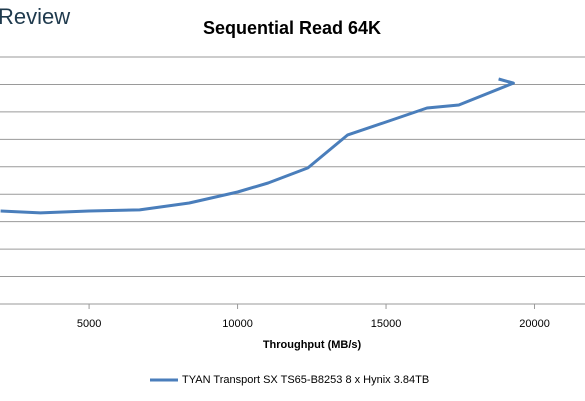  Describe the element at coordinates (35, 16) in the screenshot. I see `logo: Review` at that location.